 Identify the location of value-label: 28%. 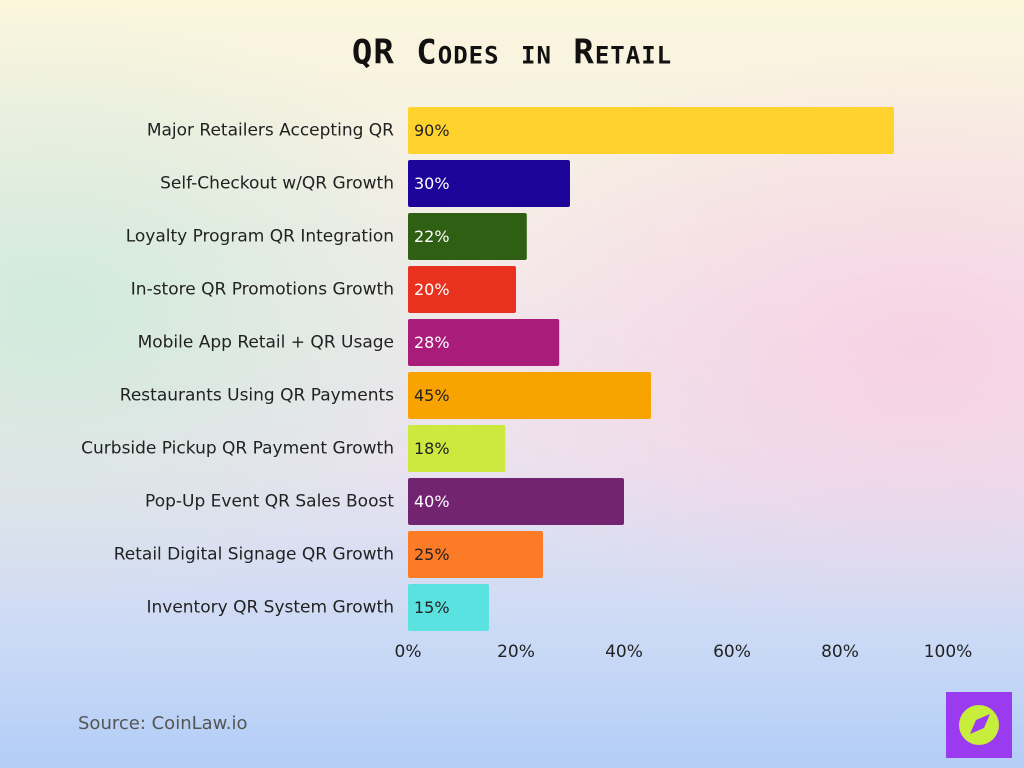
(432, 342).